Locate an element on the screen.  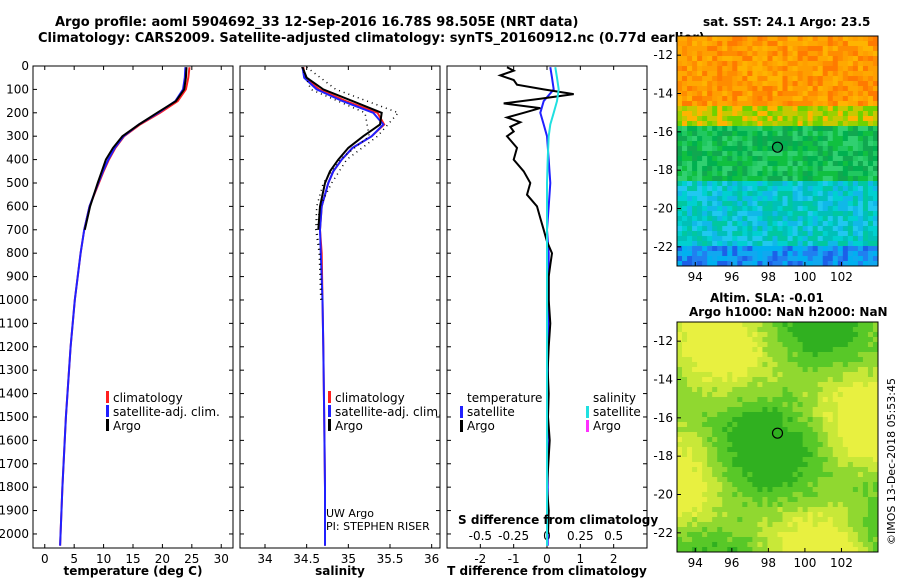
legend-marker-t-satellite is located at coordinates (461, 412).